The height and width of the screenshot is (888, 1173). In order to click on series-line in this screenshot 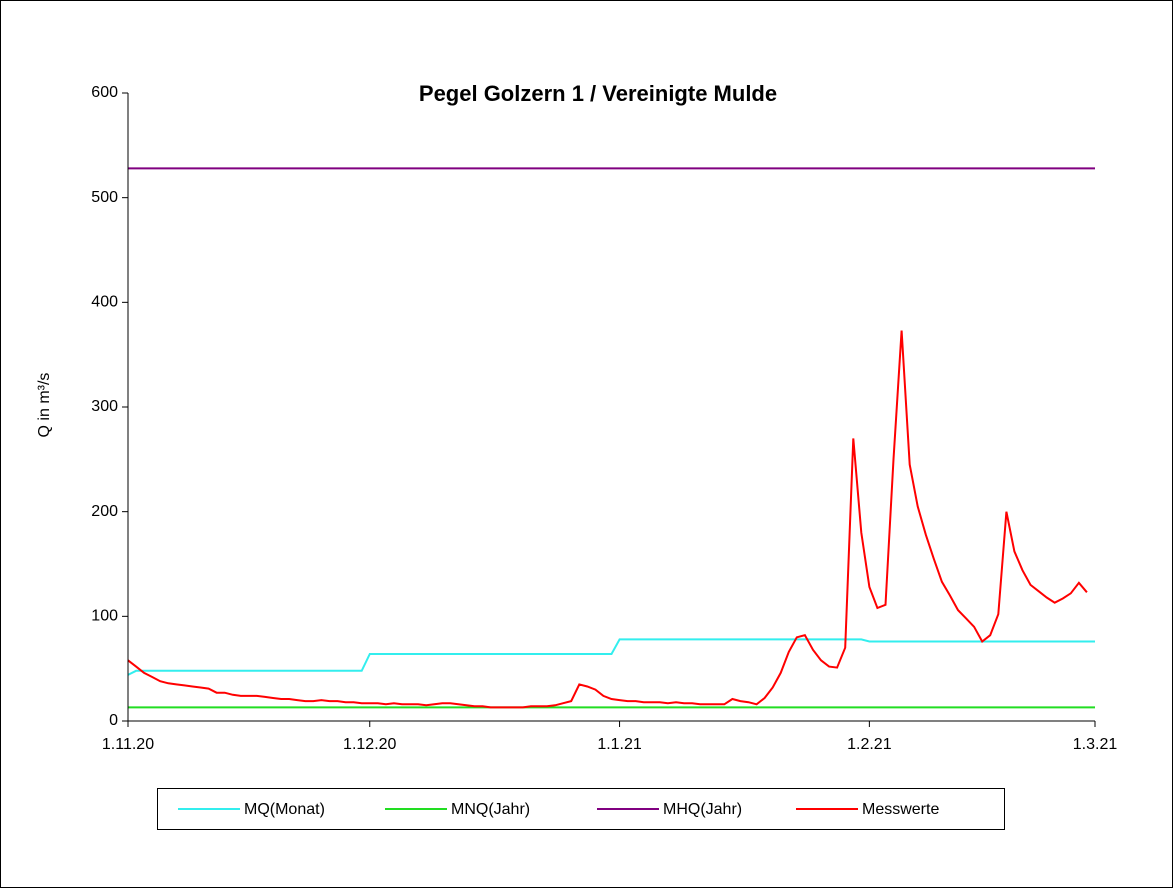, I will do `click(611, 657)`.